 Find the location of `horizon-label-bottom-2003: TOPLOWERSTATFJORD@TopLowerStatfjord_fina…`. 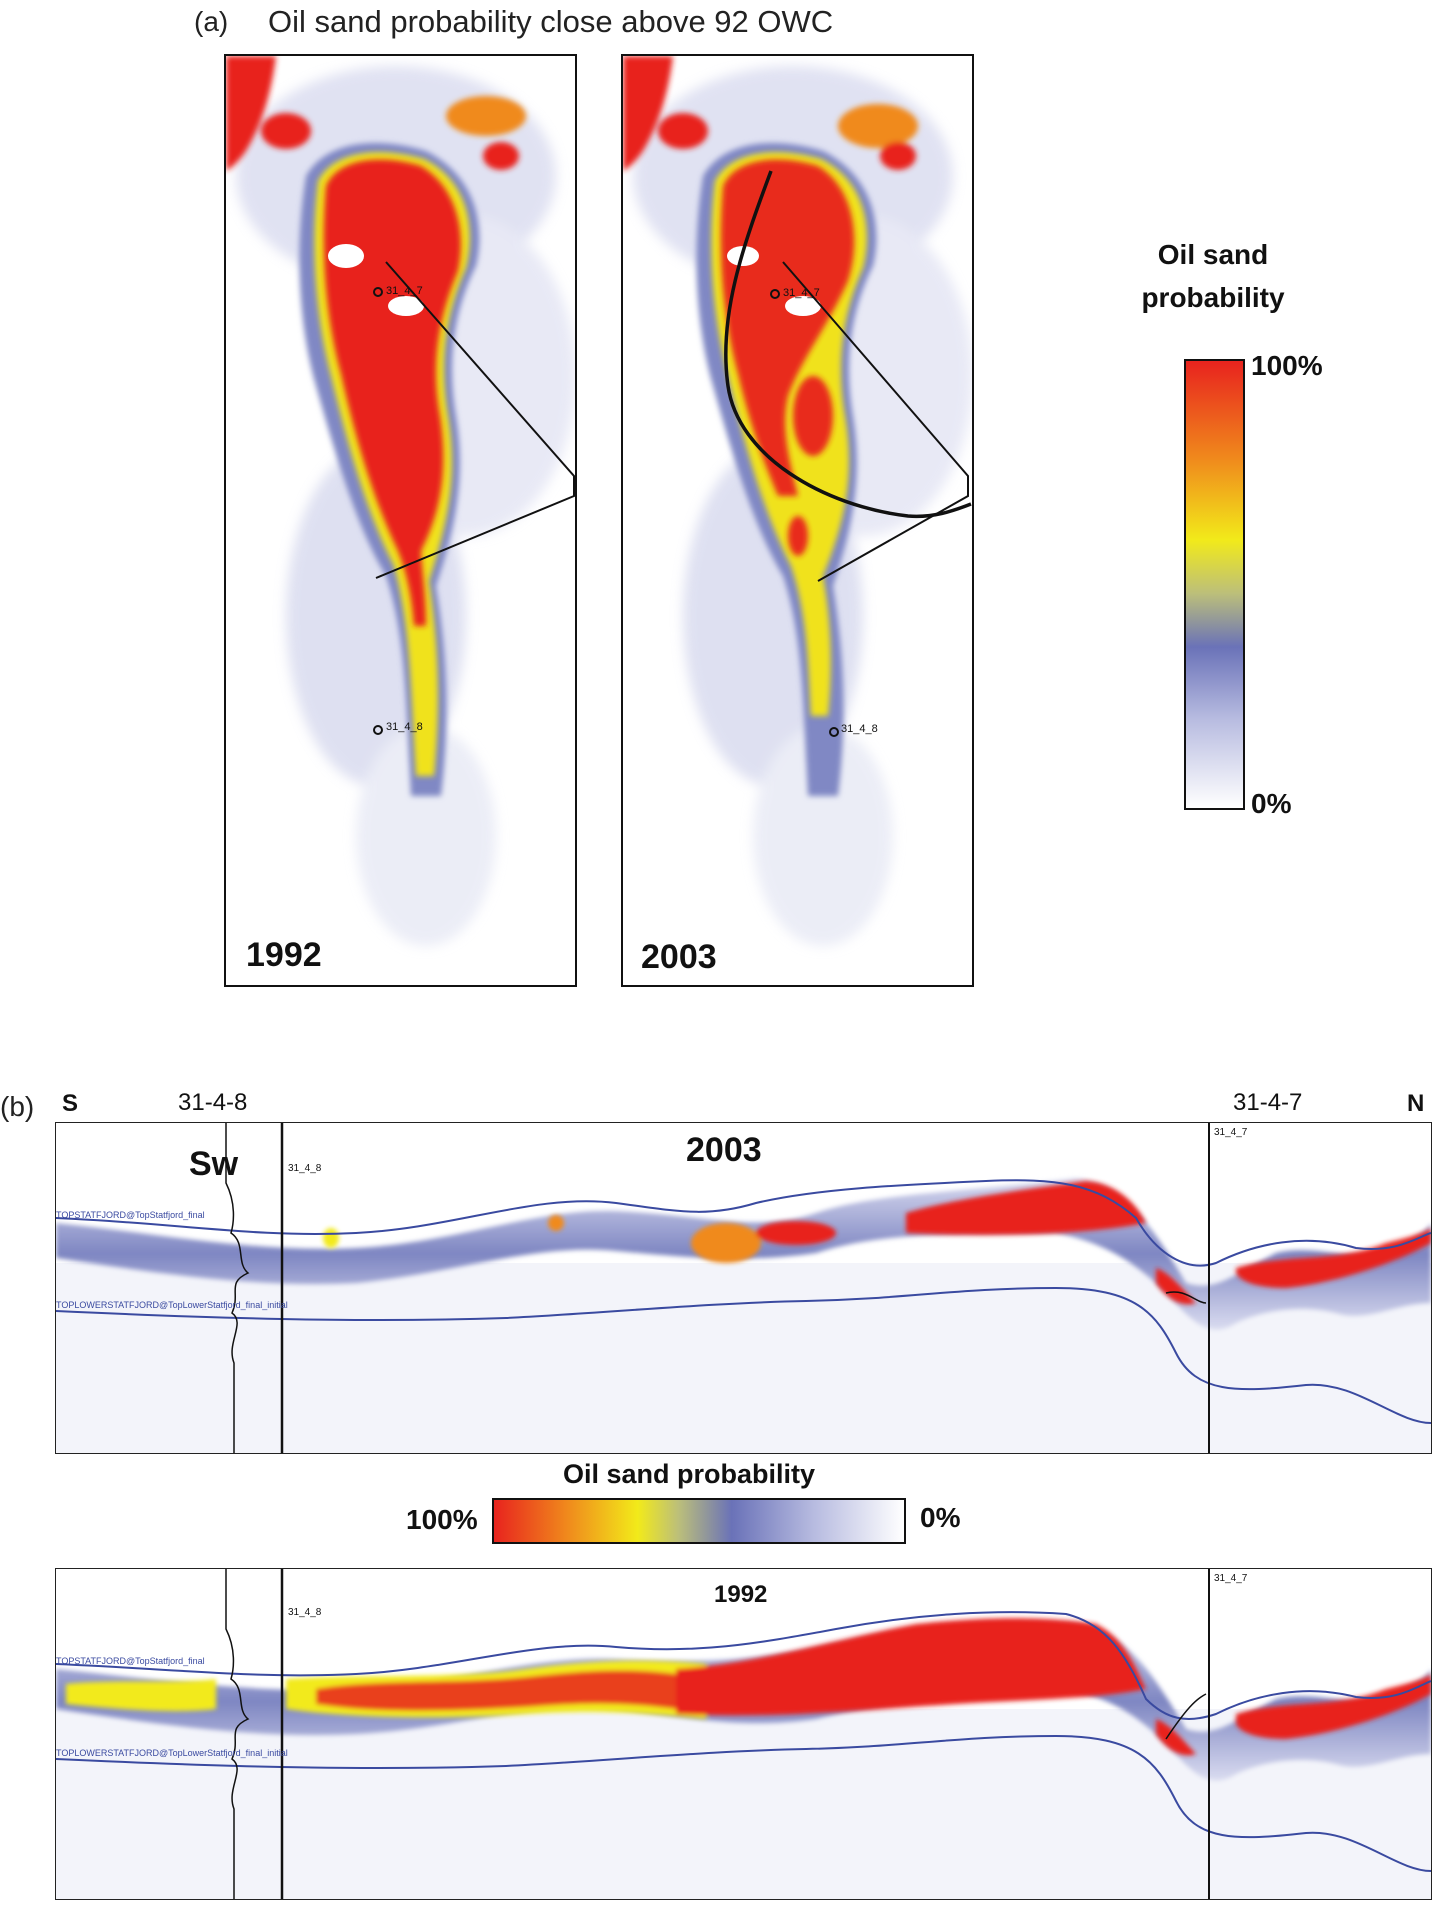

horizon-label-bottom-2003: TOPLOWERSTATFJORD@TopLowerStatfjord_fina… is located at coordinates (172, 1305).